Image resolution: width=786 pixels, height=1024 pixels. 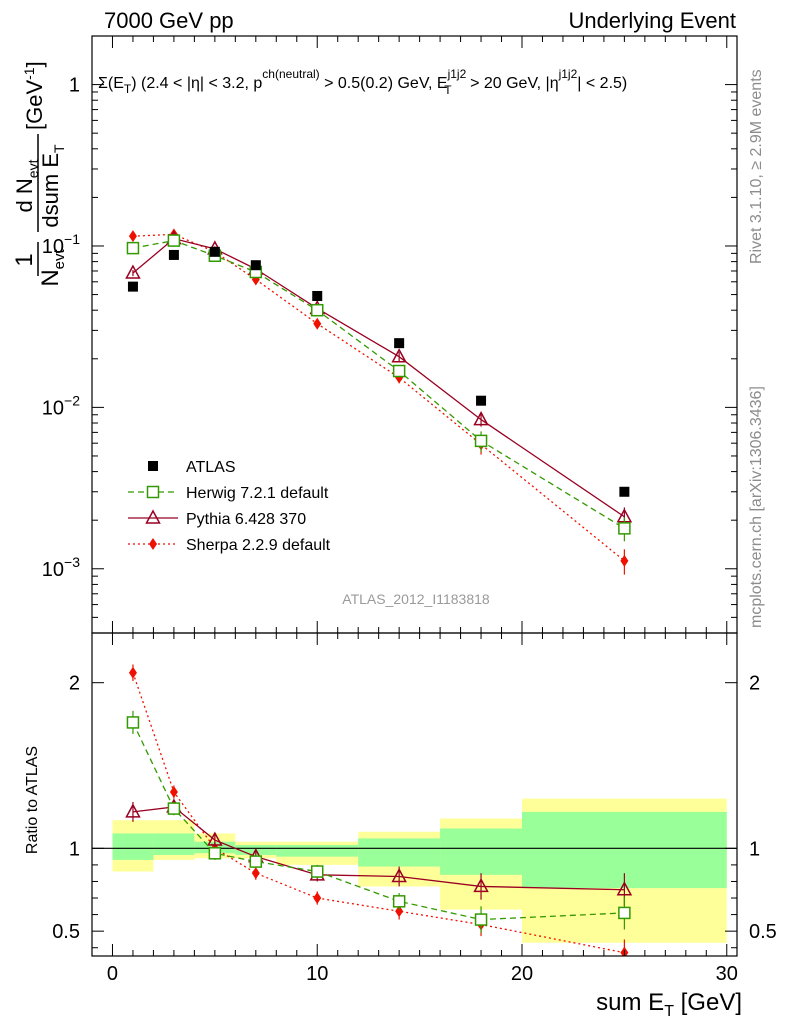 What do you see at coordinates (74, 684) in the screenshot?
I see `ratio-y-tick-label: 2` at bounding box center [74, 684].